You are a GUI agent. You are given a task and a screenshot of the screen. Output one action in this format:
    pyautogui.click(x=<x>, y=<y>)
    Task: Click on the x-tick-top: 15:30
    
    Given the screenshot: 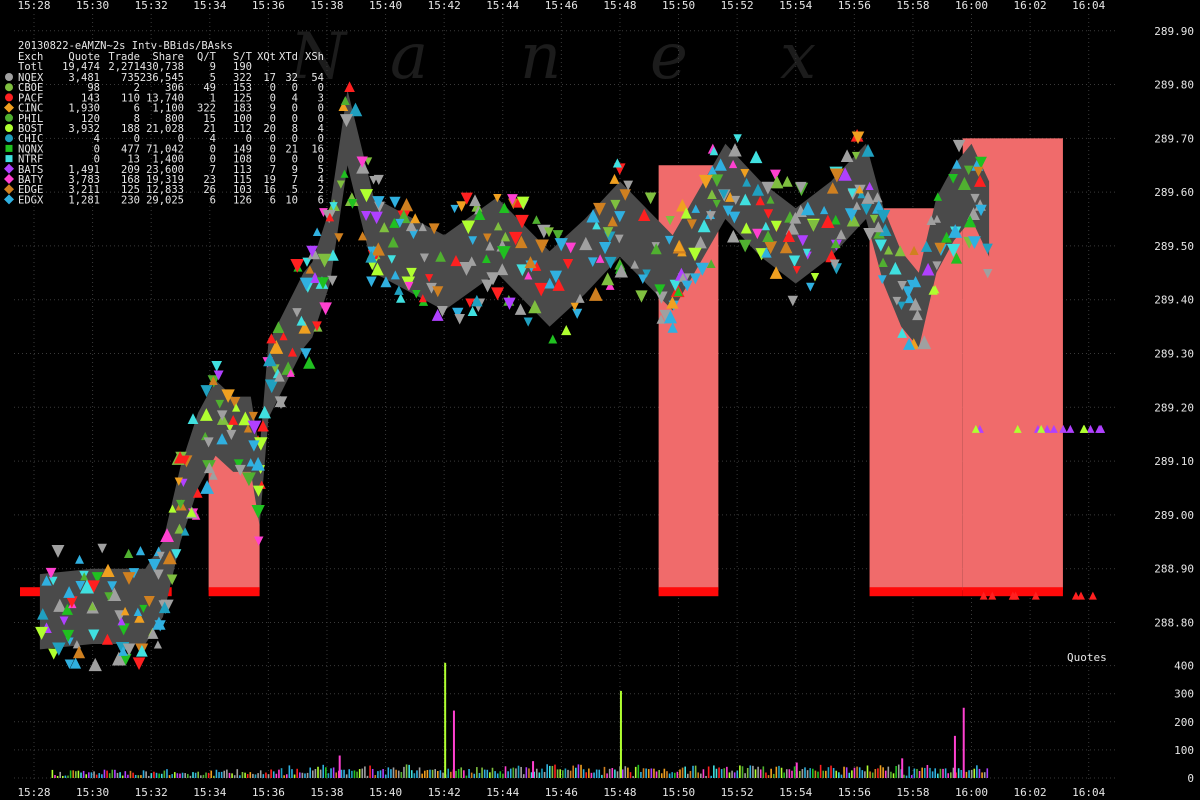 What is the action you would take?
    pyautogui.click(x=92, y=6)
    